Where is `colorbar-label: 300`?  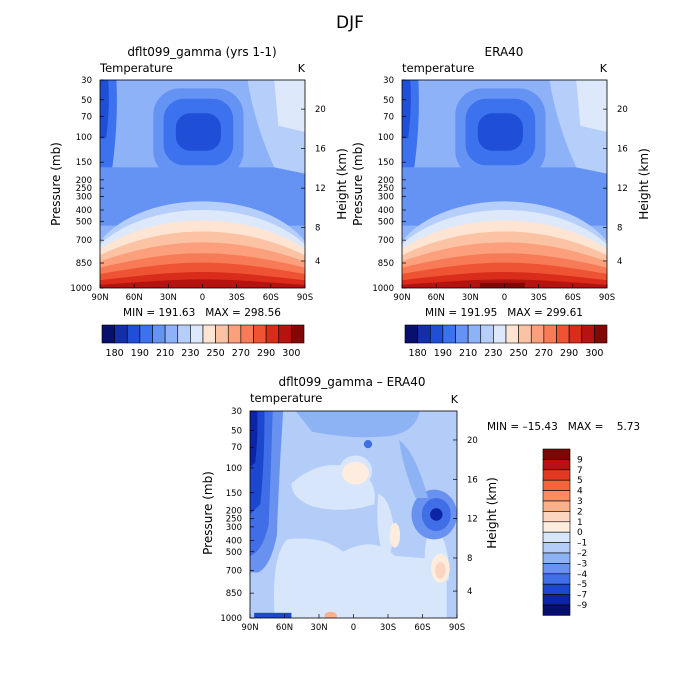 colorbar-label: 300 is located at coordinates (291, 353).